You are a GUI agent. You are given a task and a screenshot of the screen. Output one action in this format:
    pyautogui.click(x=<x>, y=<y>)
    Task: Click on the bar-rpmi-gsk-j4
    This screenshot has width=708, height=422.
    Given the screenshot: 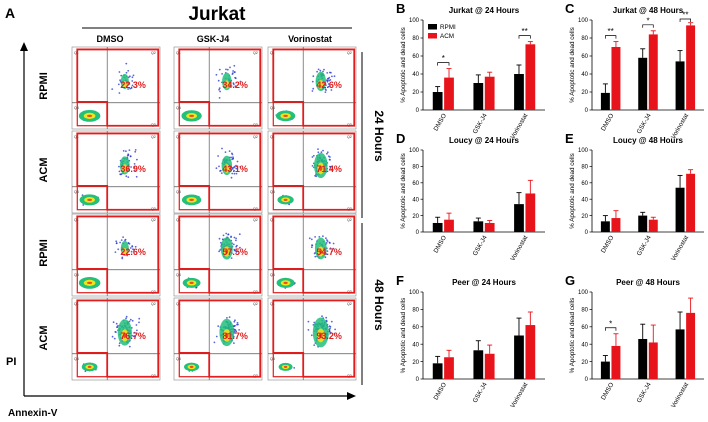 What is the action you would take?
    pyautogui.click(x=643, y=223)
    